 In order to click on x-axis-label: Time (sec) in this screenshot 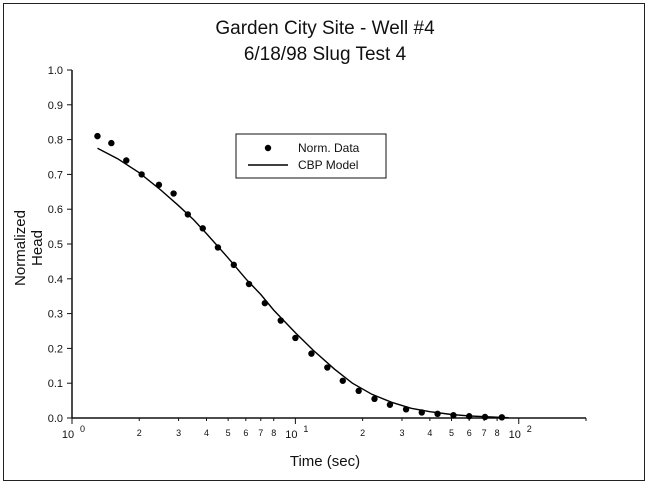, I will do `click(325, 461)`.